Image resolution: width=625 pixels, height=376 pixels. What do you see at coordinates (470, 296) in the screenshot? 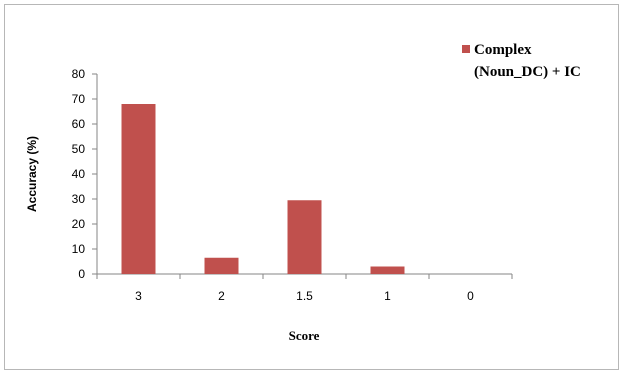
I see `x-tick-label: 0` at bounding box center [470, 296].